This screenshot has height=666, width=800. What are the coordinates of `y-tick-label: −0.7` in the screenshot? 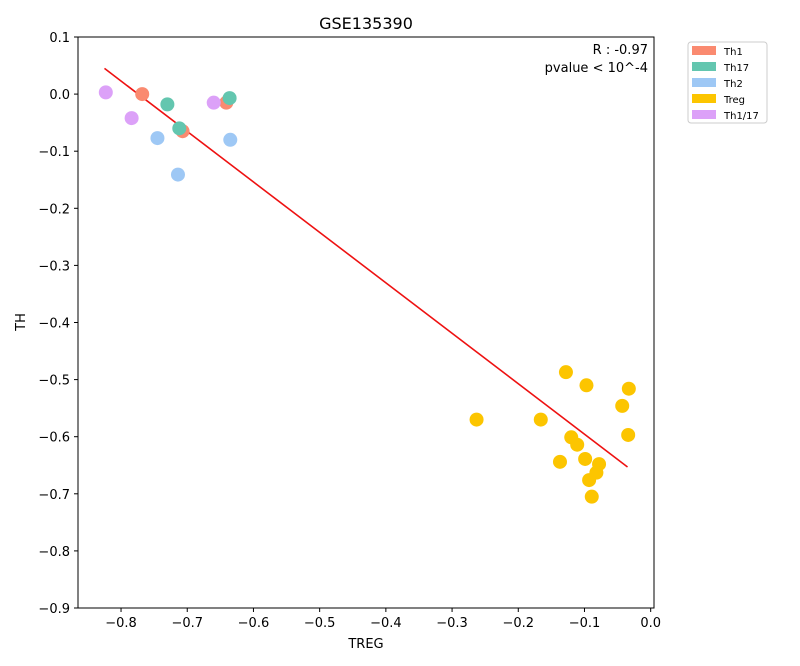 It's located at (54, 495).